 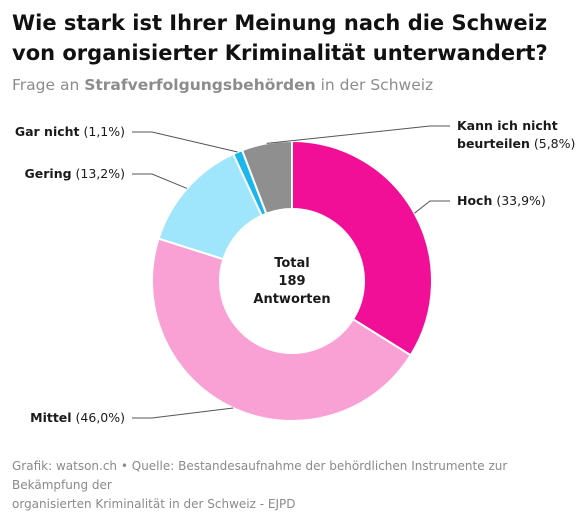 What do you see at coordinates (70, 131) in the screenshot?
I see `slice-label: Gar nicht (1,1%)` at bounding box center [70, 131].